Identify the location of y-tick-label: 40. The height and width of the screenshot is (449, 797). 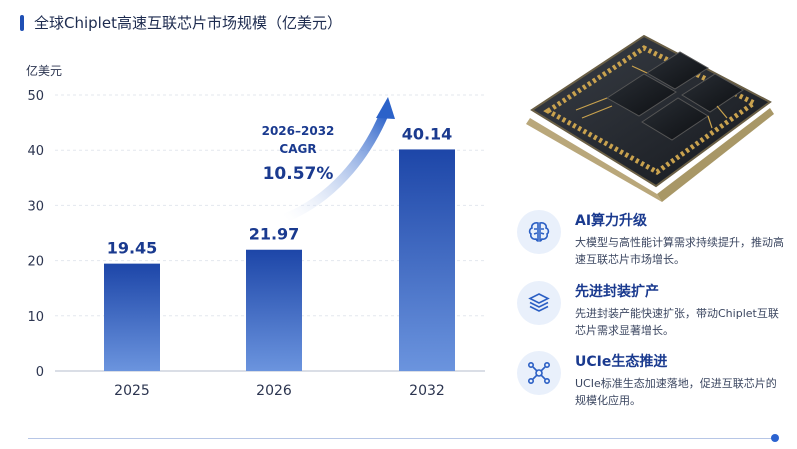
(35, 151).